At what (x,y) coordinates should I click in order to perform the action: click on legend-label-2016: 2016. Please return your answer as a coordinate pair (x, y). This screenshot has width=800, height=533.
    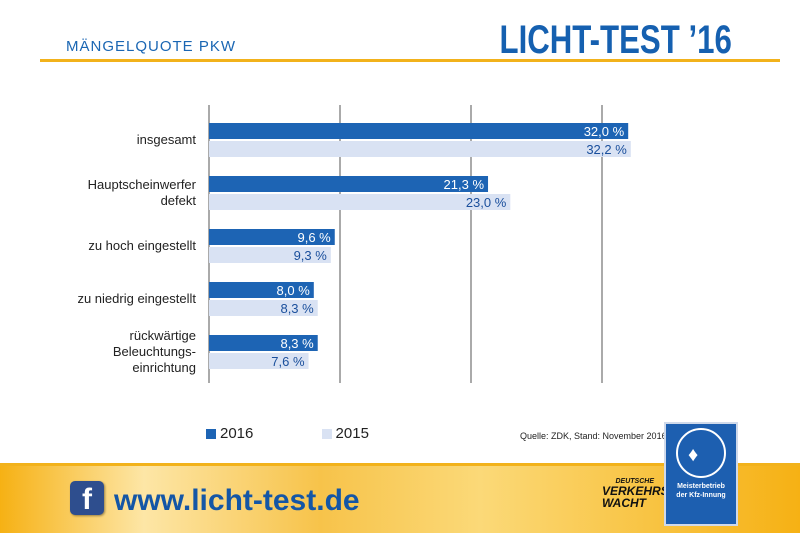
    Looking at the image, I should click on (237, 433).